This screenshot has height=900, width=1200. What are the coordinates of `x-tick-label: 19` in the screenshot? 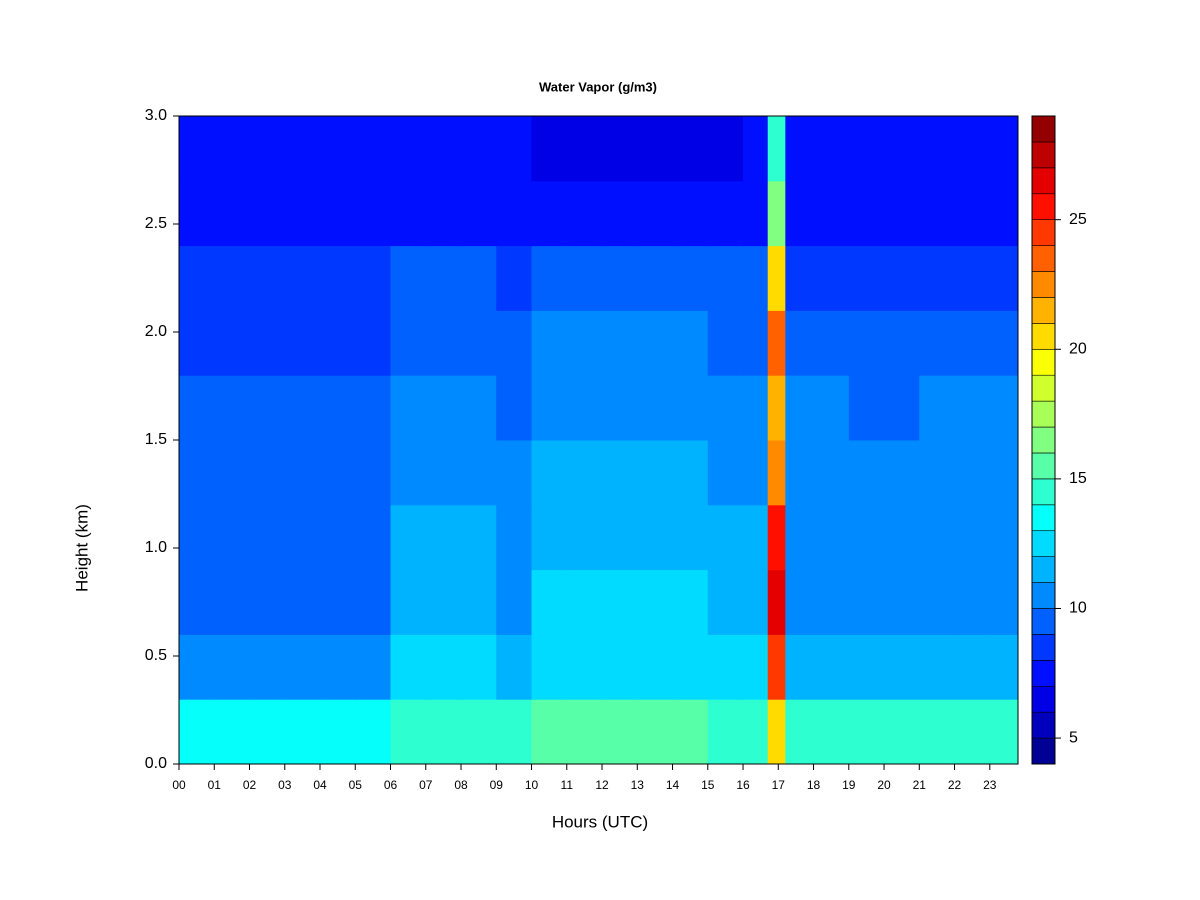 It's located at (849, 785).